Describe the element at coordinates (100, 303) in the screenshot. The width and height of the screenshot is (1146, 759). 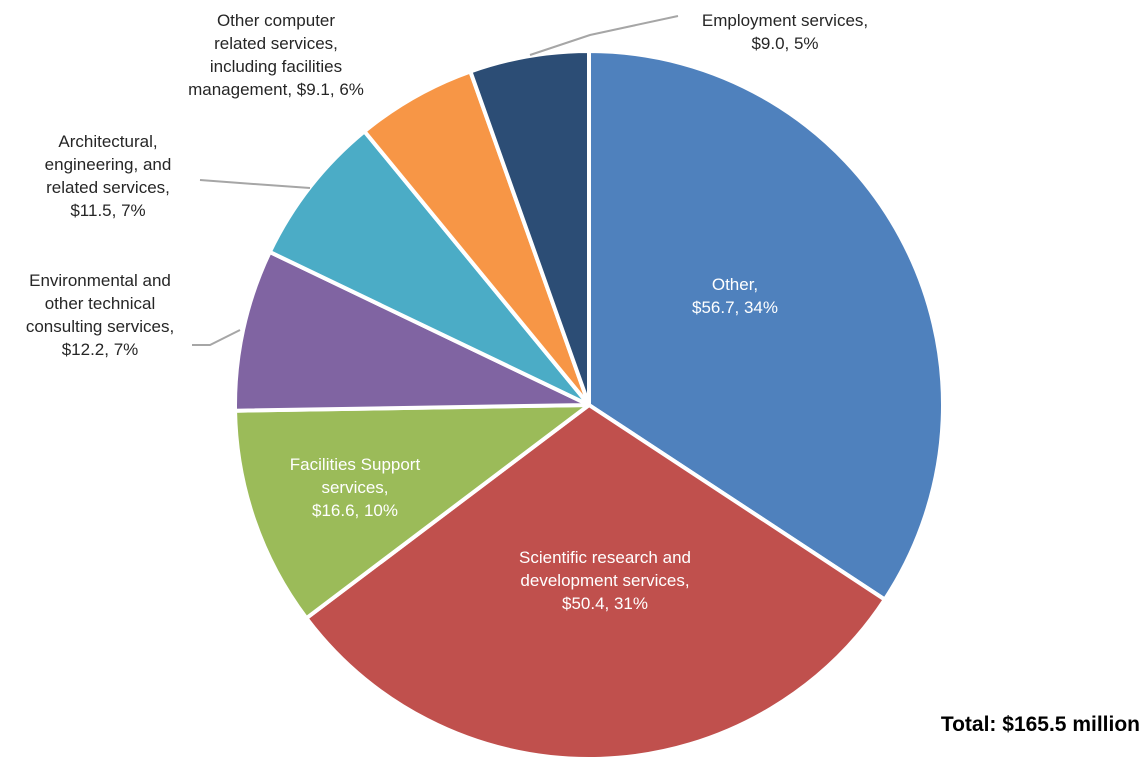
I see `slice-label-line: other technical` at that location.